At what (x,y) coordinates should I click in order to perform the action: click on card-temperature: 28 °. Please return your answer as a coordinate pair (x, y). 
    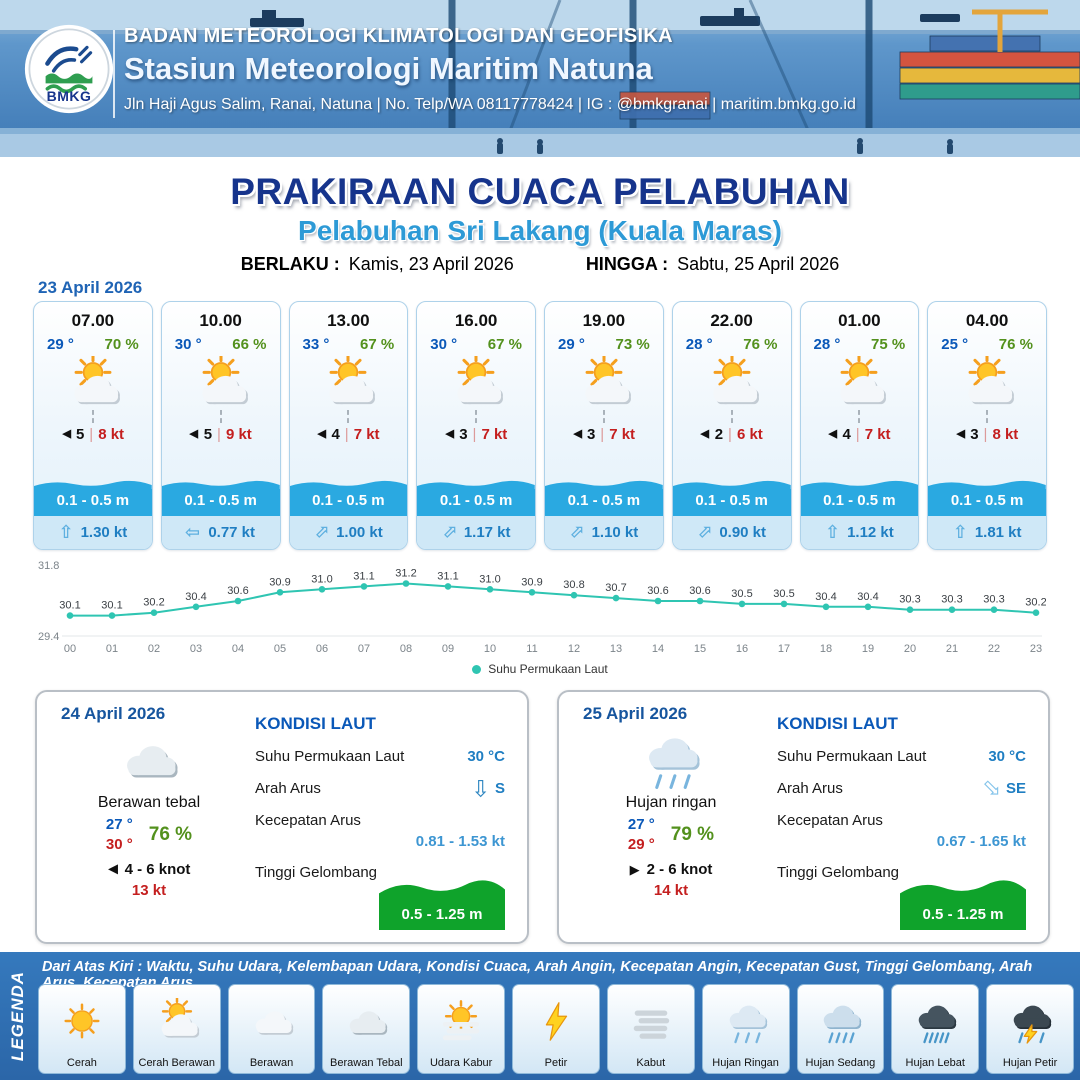
    Looking at the image, I should click on (827, 344).